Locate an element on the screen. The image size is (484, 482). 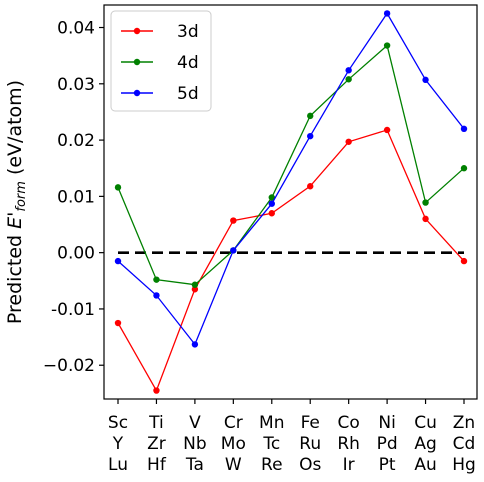
x-tick-label: Ru is located at coordinates (310, 444).